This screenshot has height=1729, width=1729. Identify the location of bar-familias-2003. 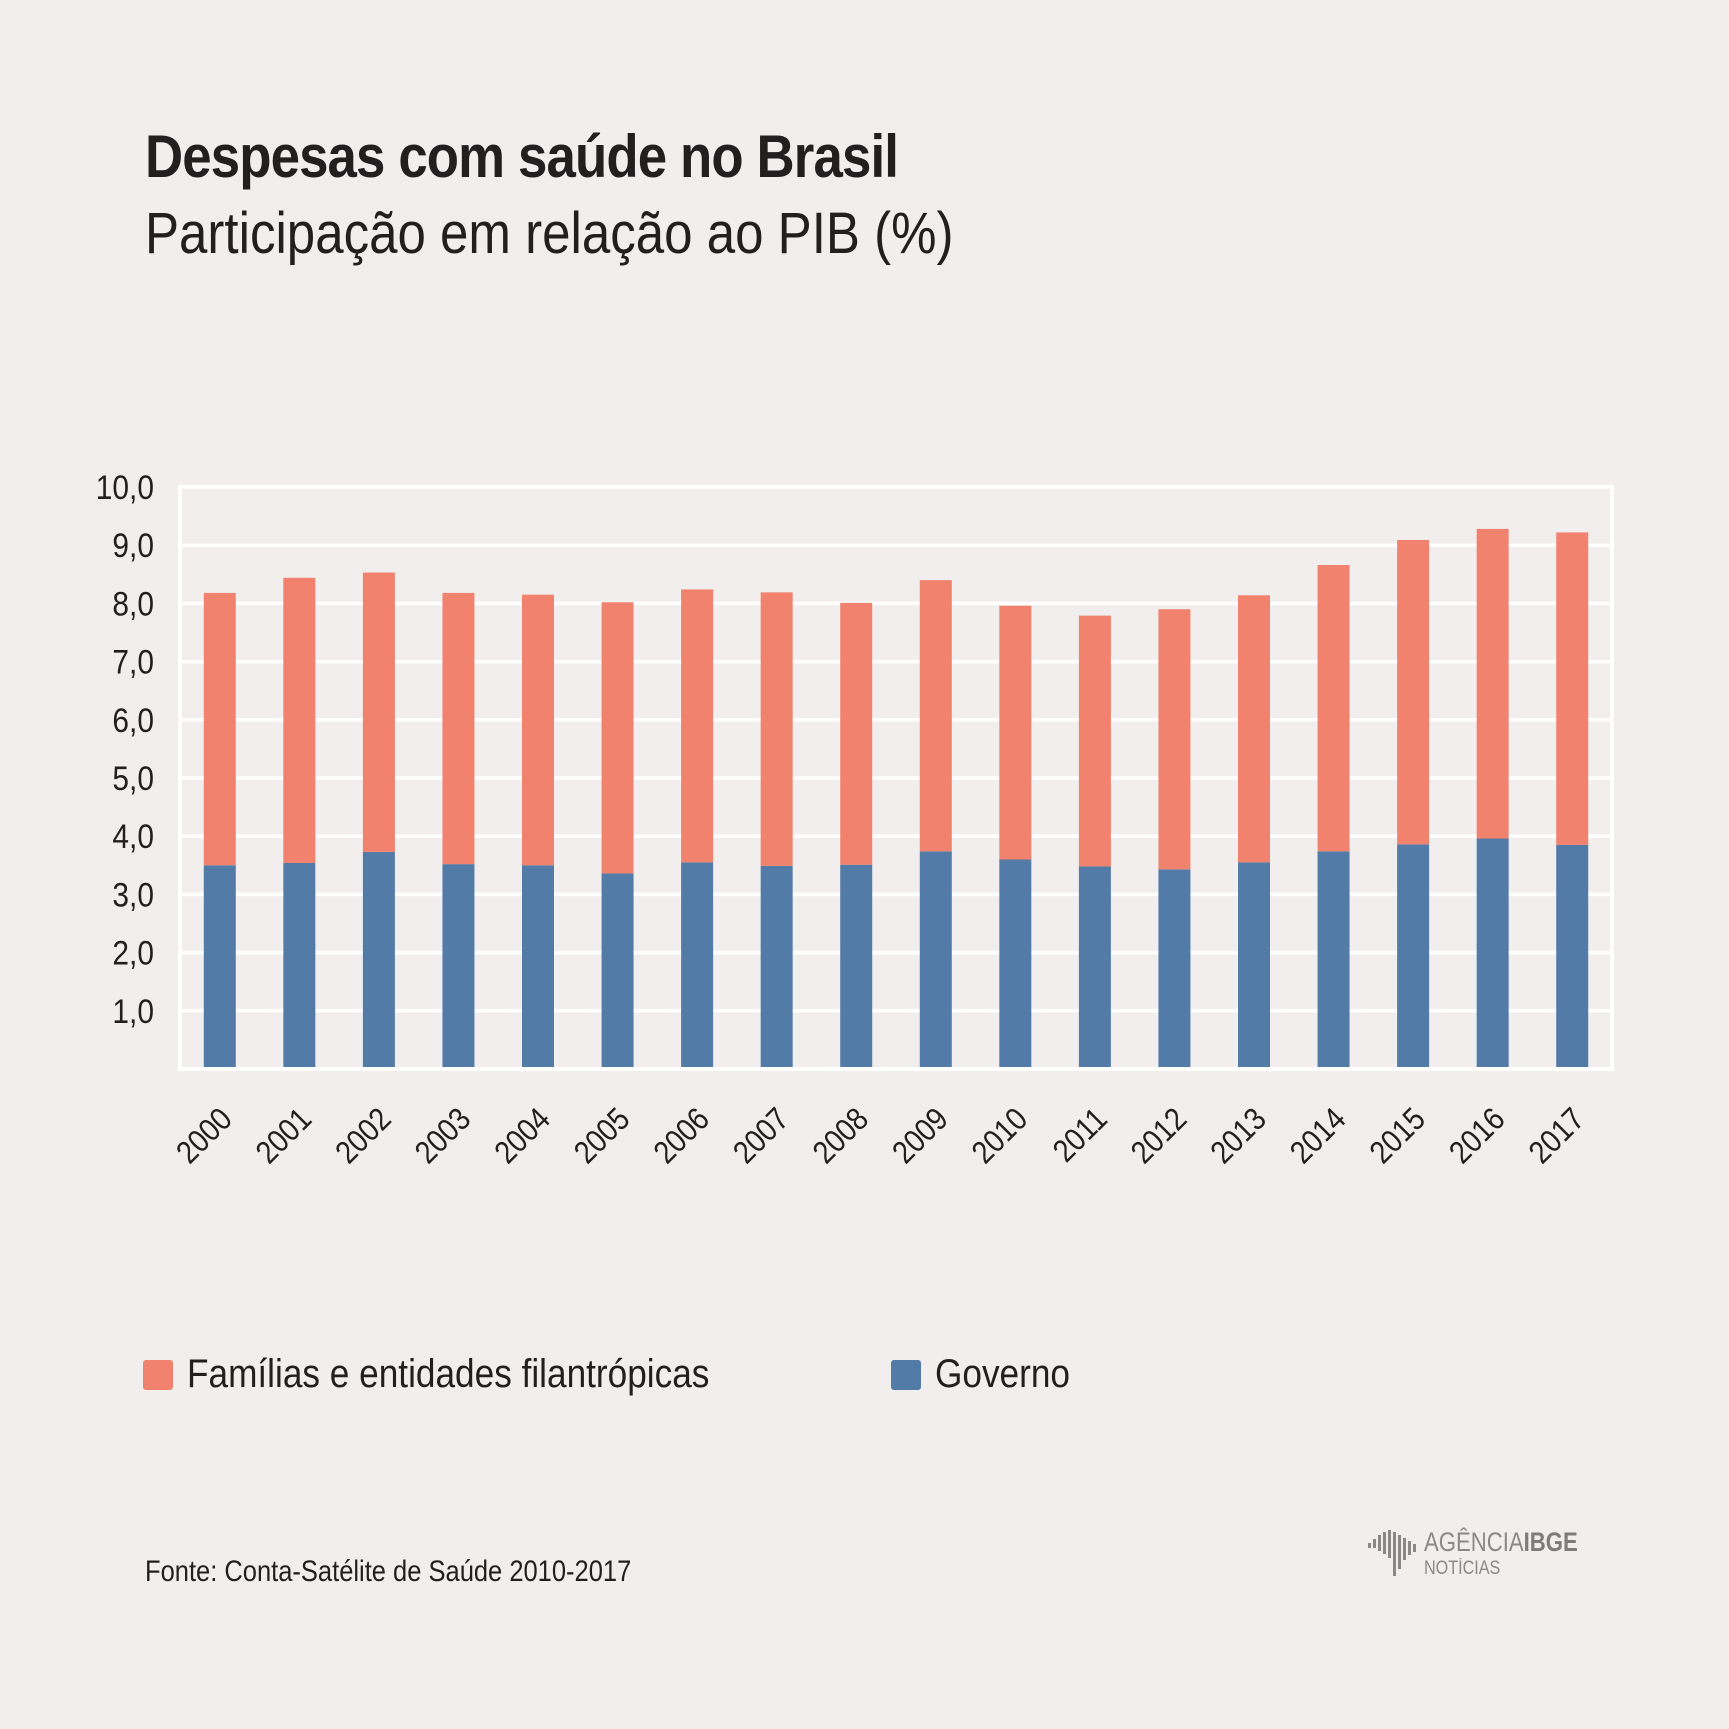
(458, 728).